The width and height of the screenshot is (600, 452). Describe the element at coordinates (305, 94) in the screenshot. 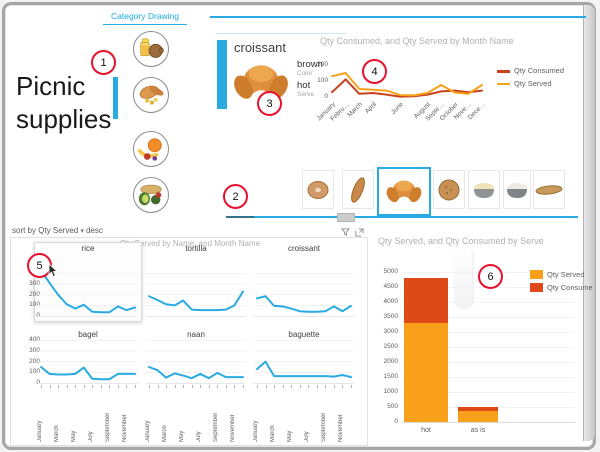

I see `card-field-serve-label: Serve` at that location.